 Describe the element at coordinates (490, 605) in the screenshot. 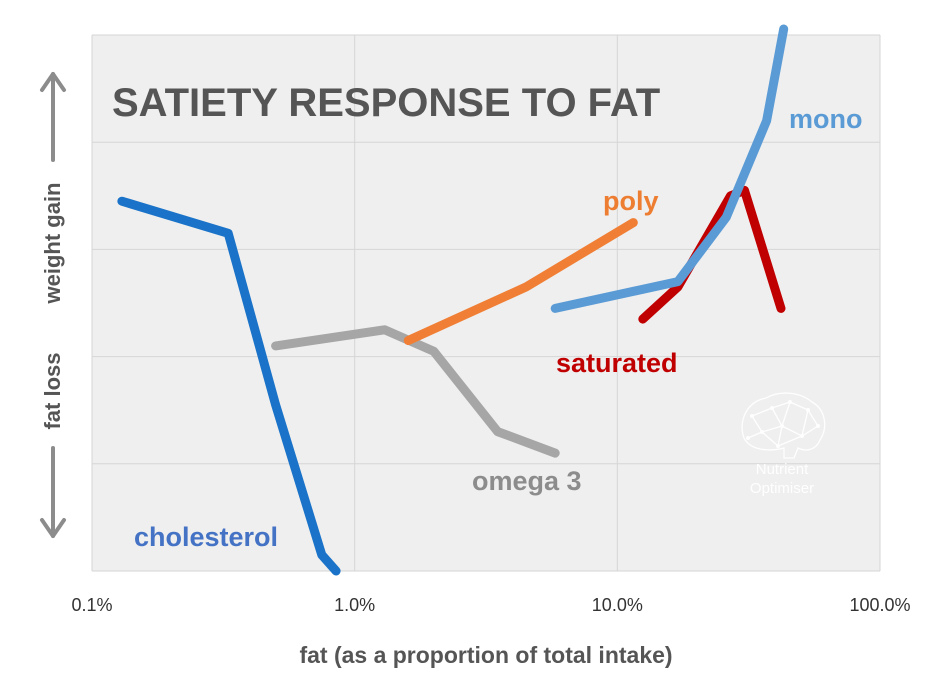

I see `x-tick-labels: 0.1% 1.0% 10.0% 100.0%` at that location.